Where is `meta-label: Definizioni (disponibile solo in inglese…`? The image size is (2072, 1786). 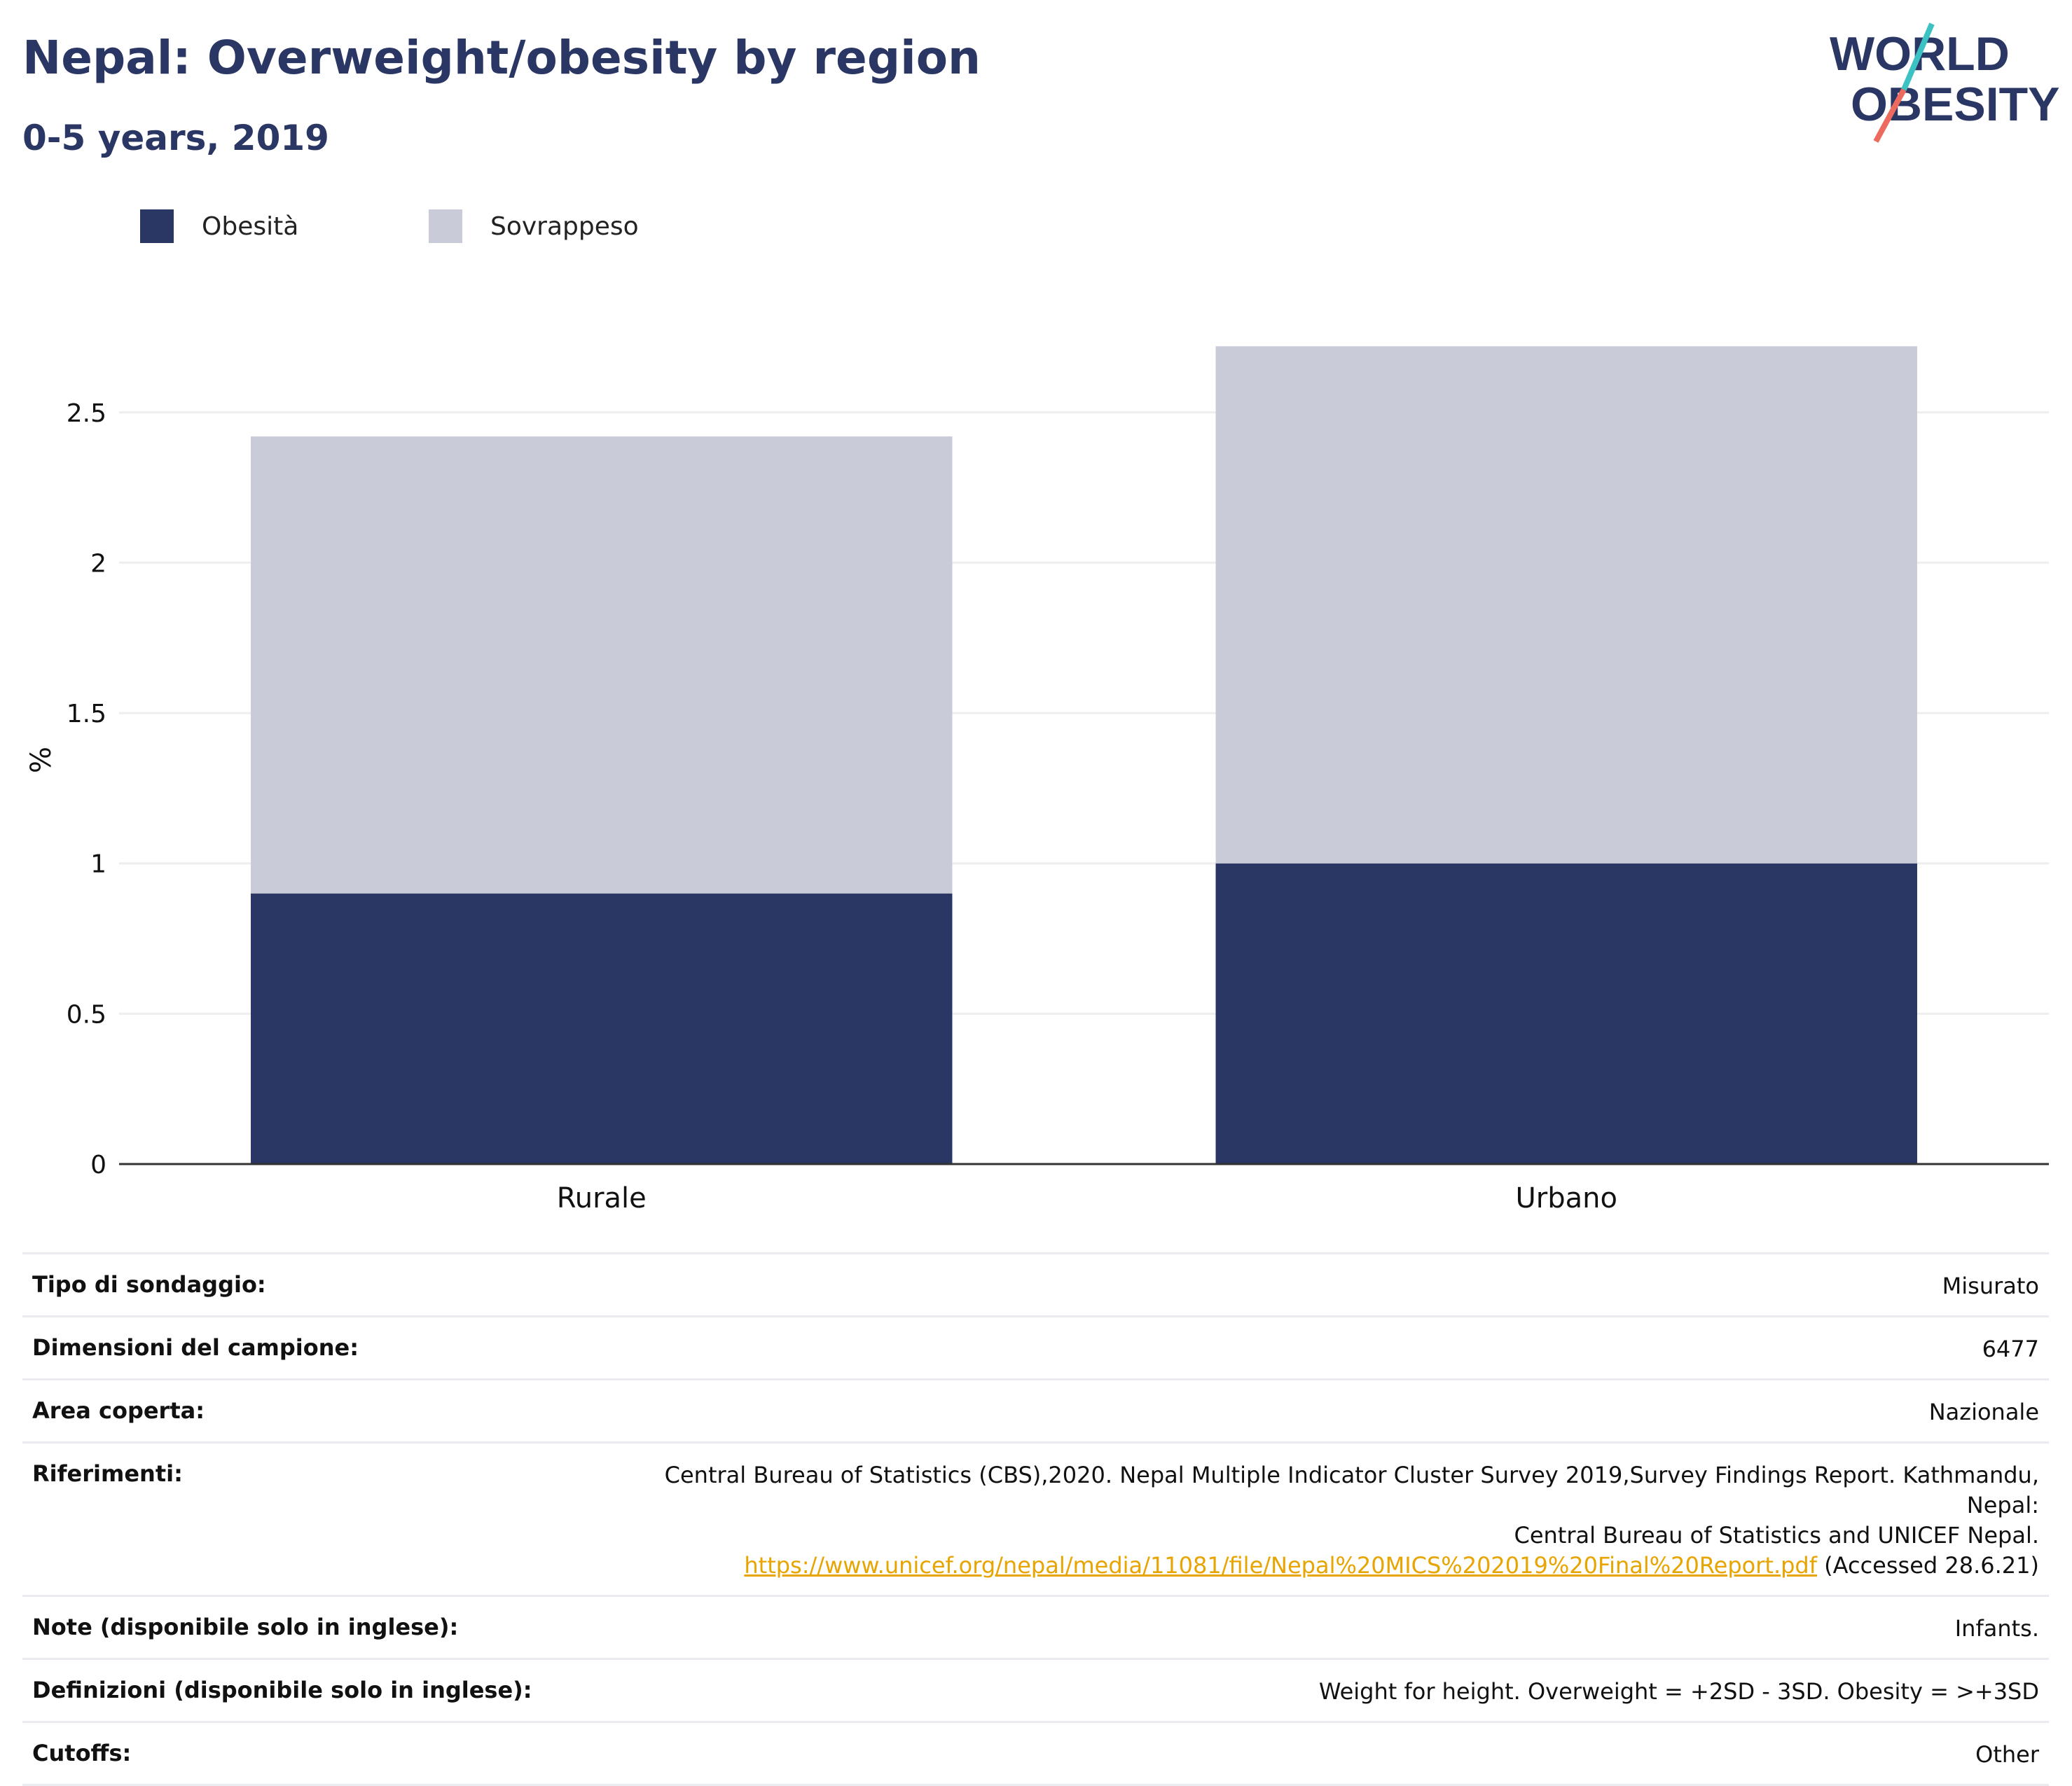 meta-label: Definizioni (disponibile solo in inglese… is located at coordinates (282, 1690).